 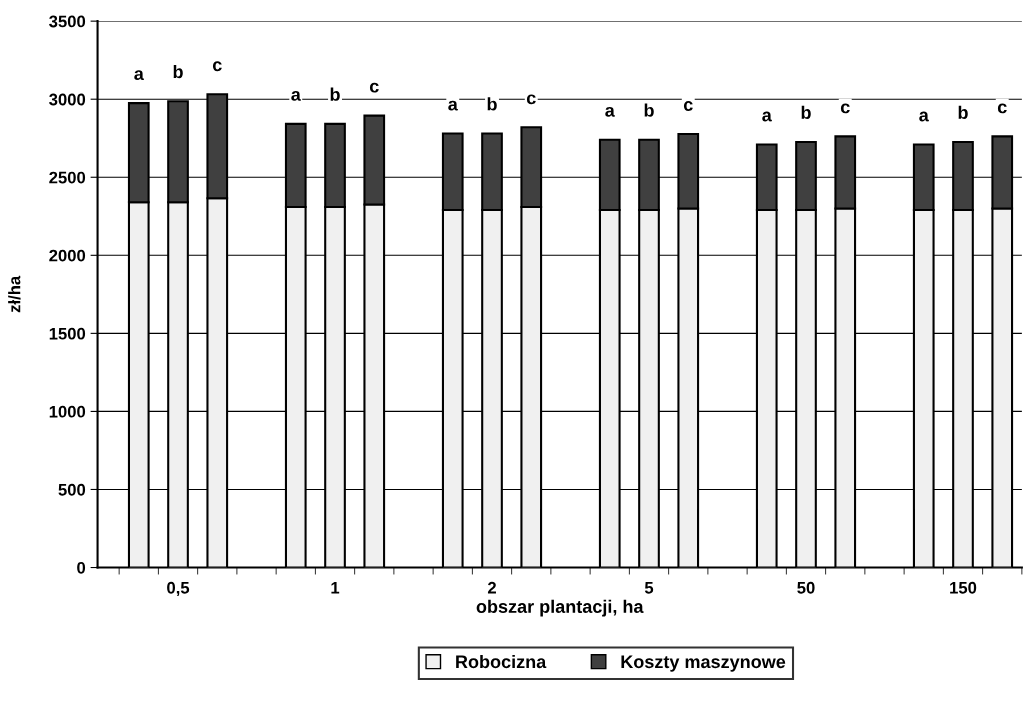 I want to click on x-tick-label: 5, so click(x=649, y=588).